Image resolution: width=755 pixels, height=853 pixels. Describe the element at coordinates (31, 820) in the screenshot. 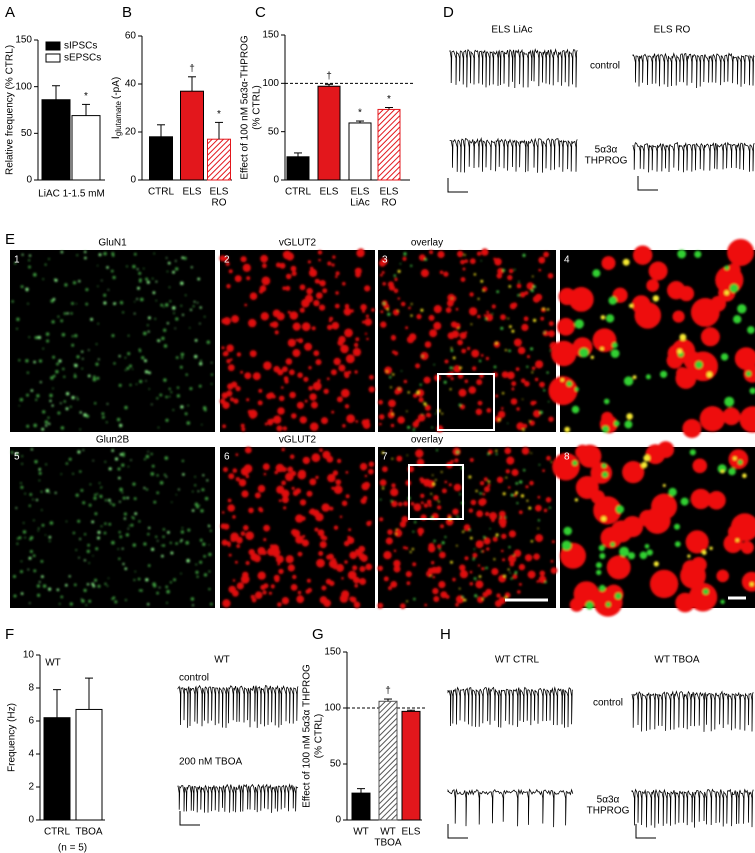

I see `y-tick-label: 0` at that location.